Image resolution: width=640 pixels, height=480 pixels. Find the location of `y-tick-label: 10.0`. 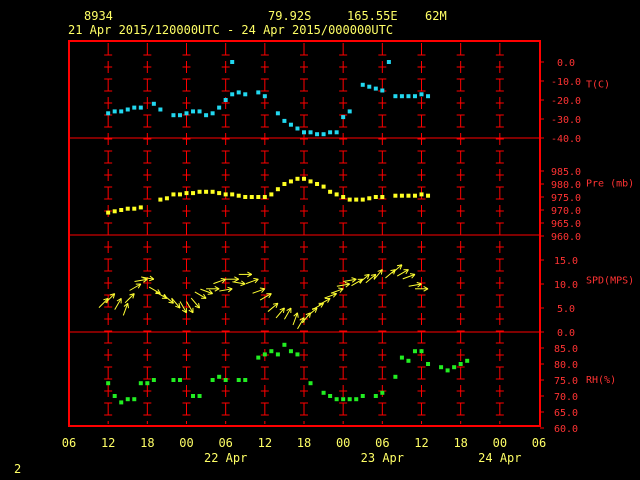

y-tick-label: 10.0 is located at coordinates (566, 285).